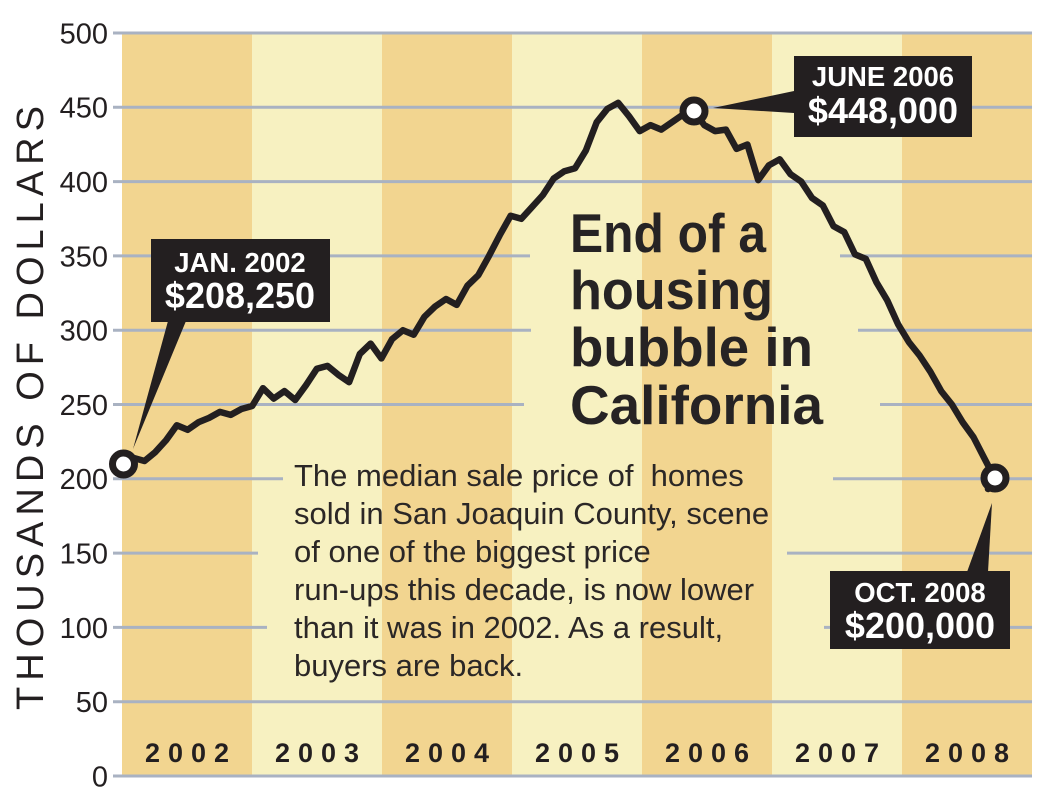  Describe the element at coordinates (883, 110) in the screenshot. I see `svg-text: $448,000` at that location.